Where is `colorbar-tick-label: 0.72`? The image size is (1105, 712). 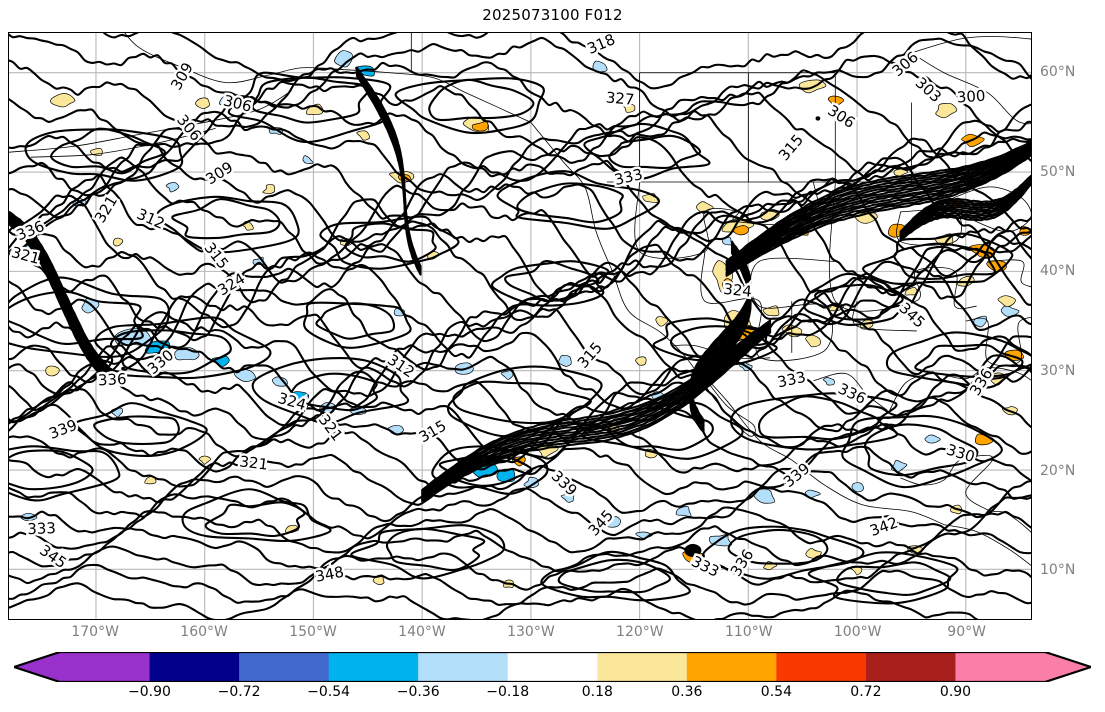 colorbar-tick-label: 0.72 is located at coordinates (866, 692).